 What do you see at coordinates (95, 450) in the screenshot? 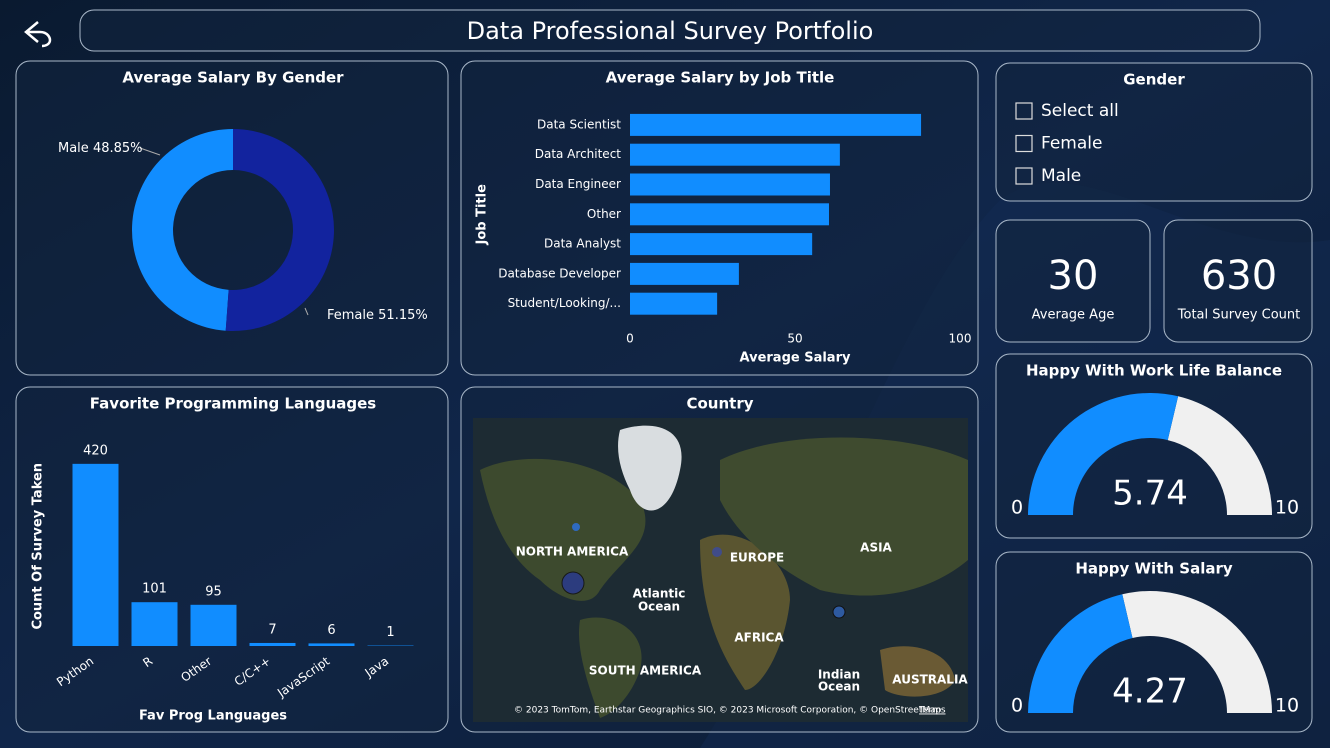
I see `data-label: 420` at bounding box center [95, 450].